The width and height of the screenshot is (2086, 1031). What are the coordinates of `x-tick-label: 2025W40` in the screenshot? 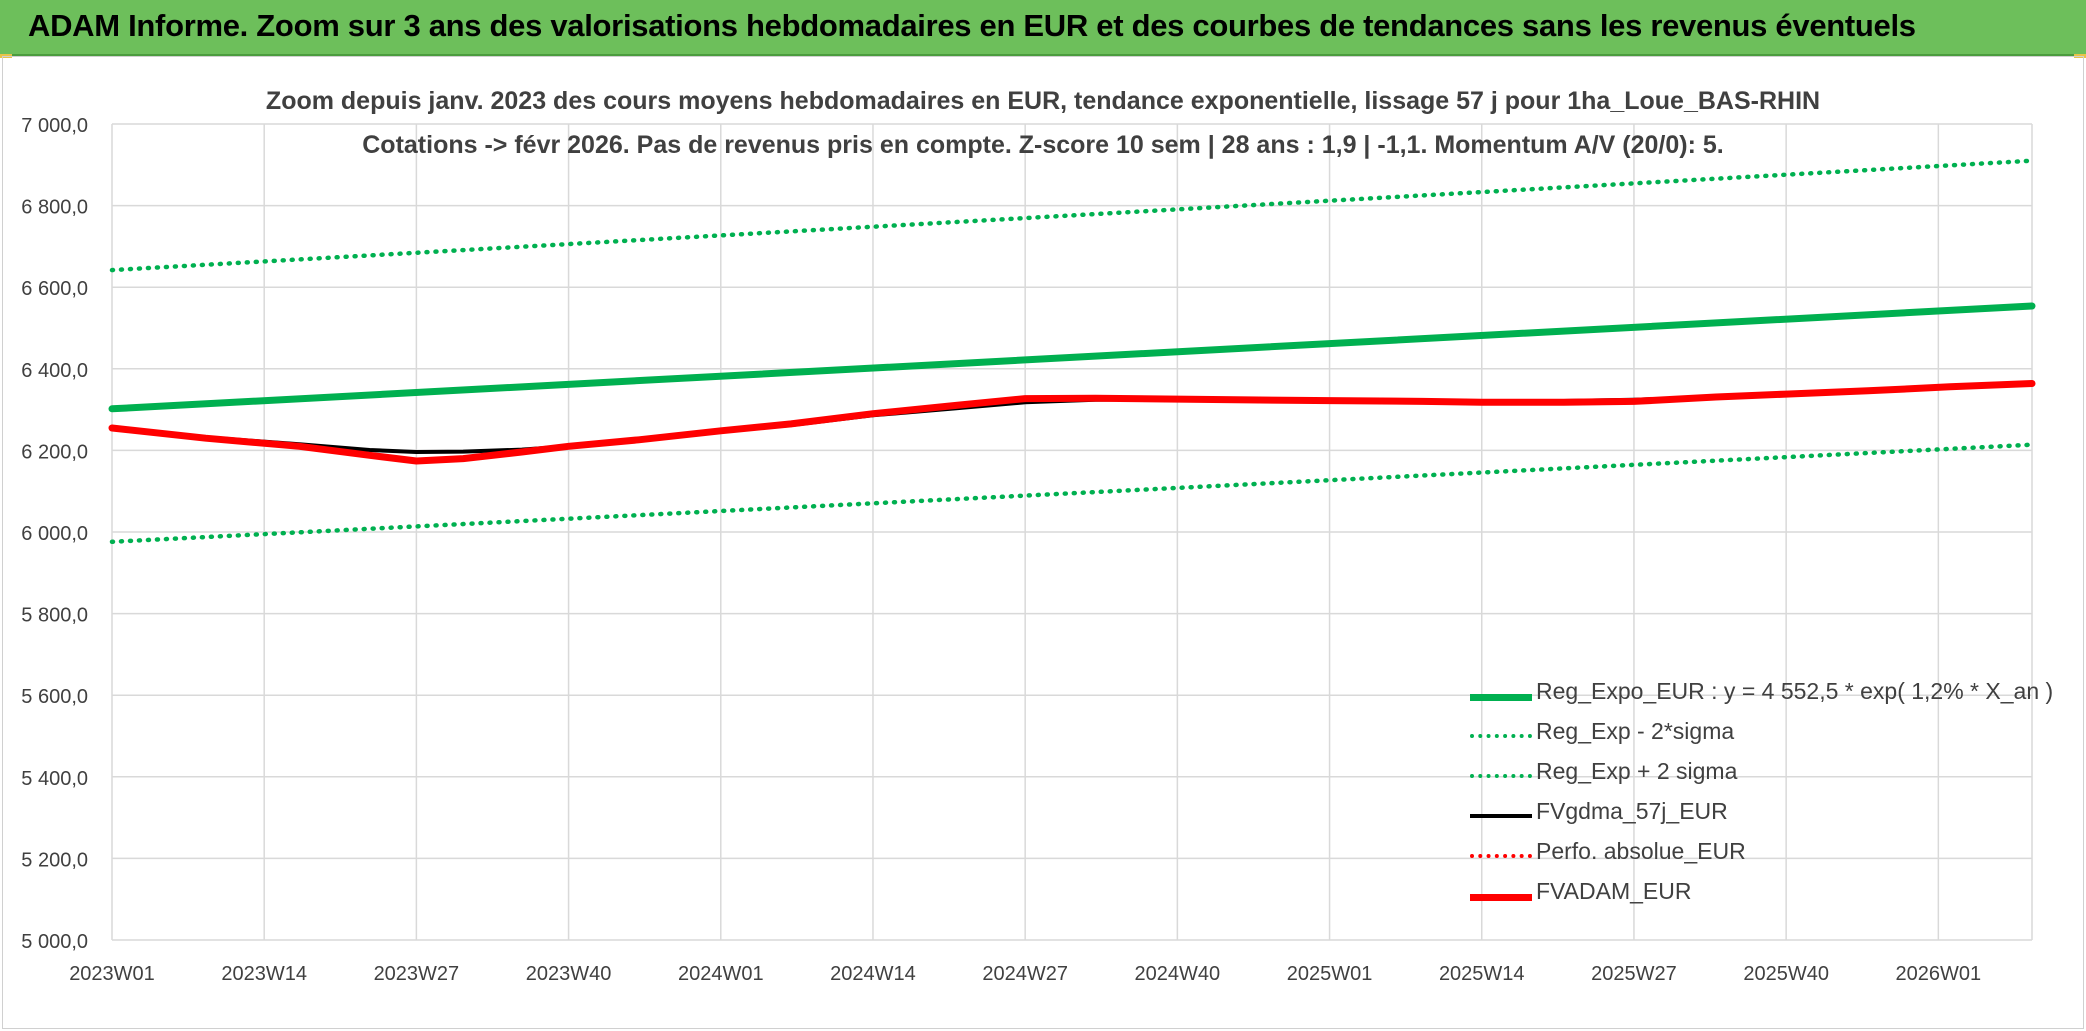 It's located at (1786, 974).